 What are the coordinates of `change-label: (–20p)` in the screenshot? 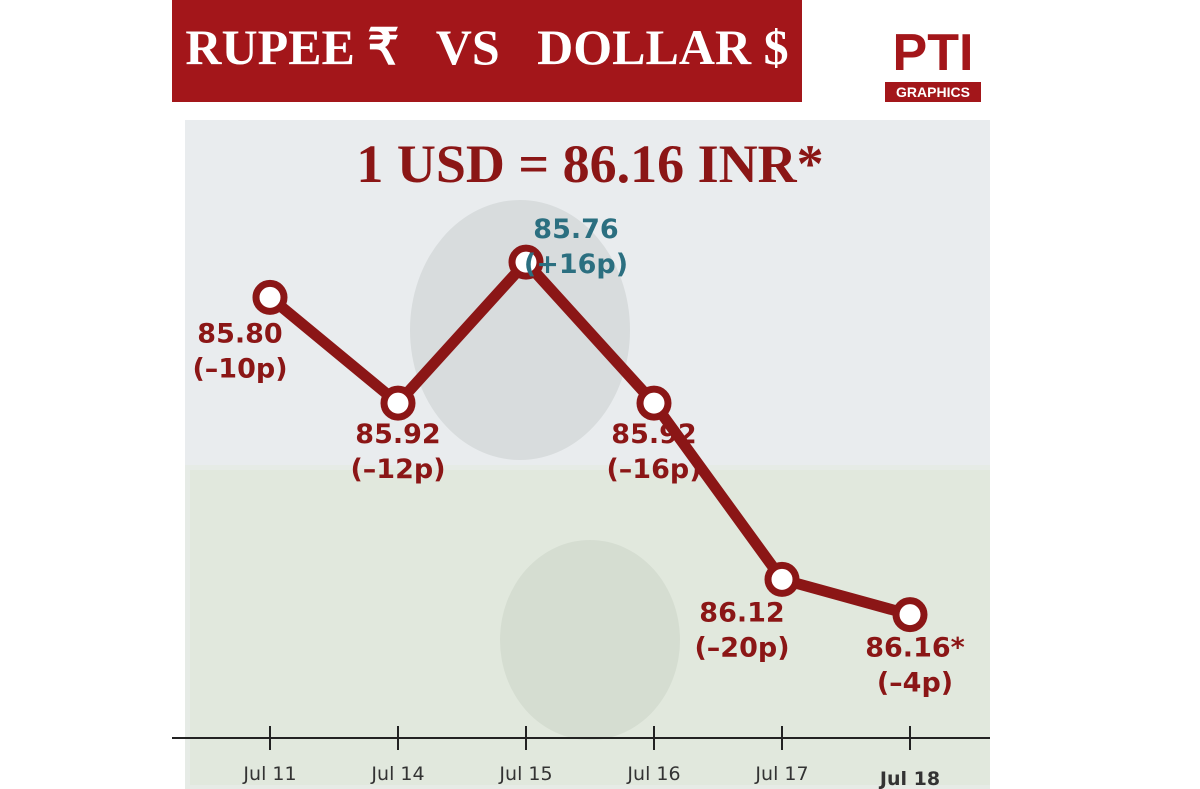 It's located at (741, 647).